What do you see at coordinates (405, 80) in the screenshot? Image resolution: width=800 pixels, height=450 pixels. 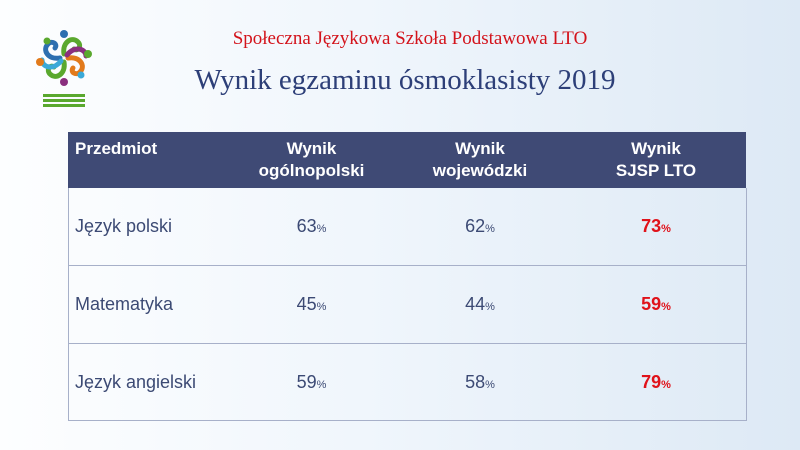 I see `page-title: Wynik egzaminu ósmoklasisty 2019` at bounding box center [405, 80].